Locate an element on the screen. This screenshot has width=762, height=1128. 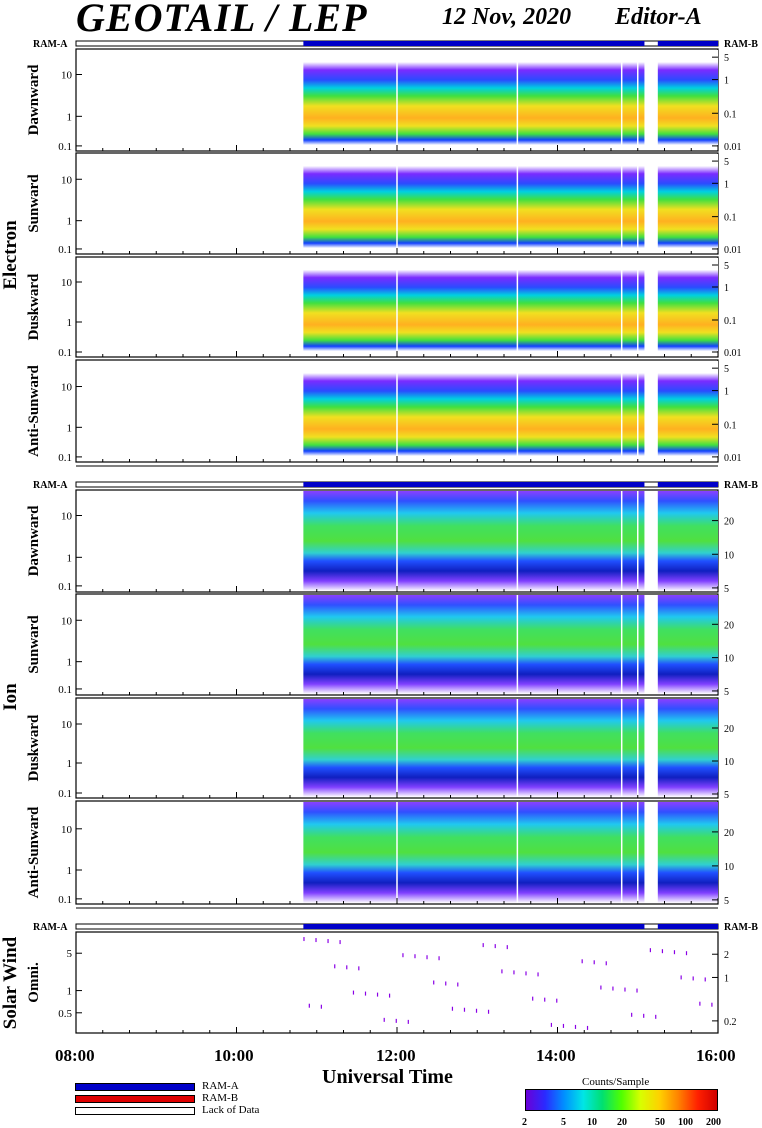
right-tick-label: 0.1 is located at coordinates (730, 218).